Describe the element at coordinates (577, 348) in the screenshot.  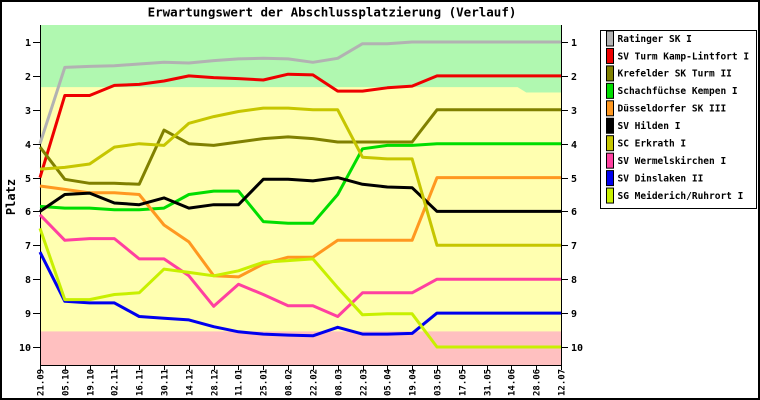
I see `y-tick-label-right: 10` at that location.